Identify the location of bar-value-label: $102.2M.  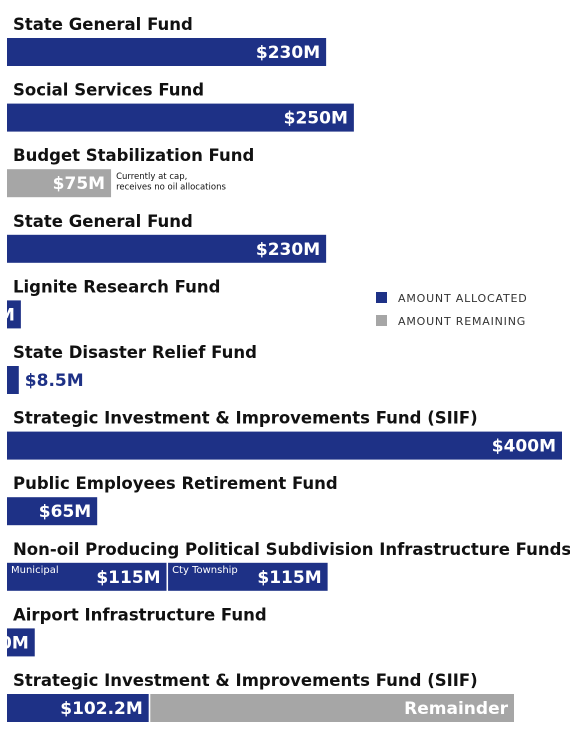
(101, 709).